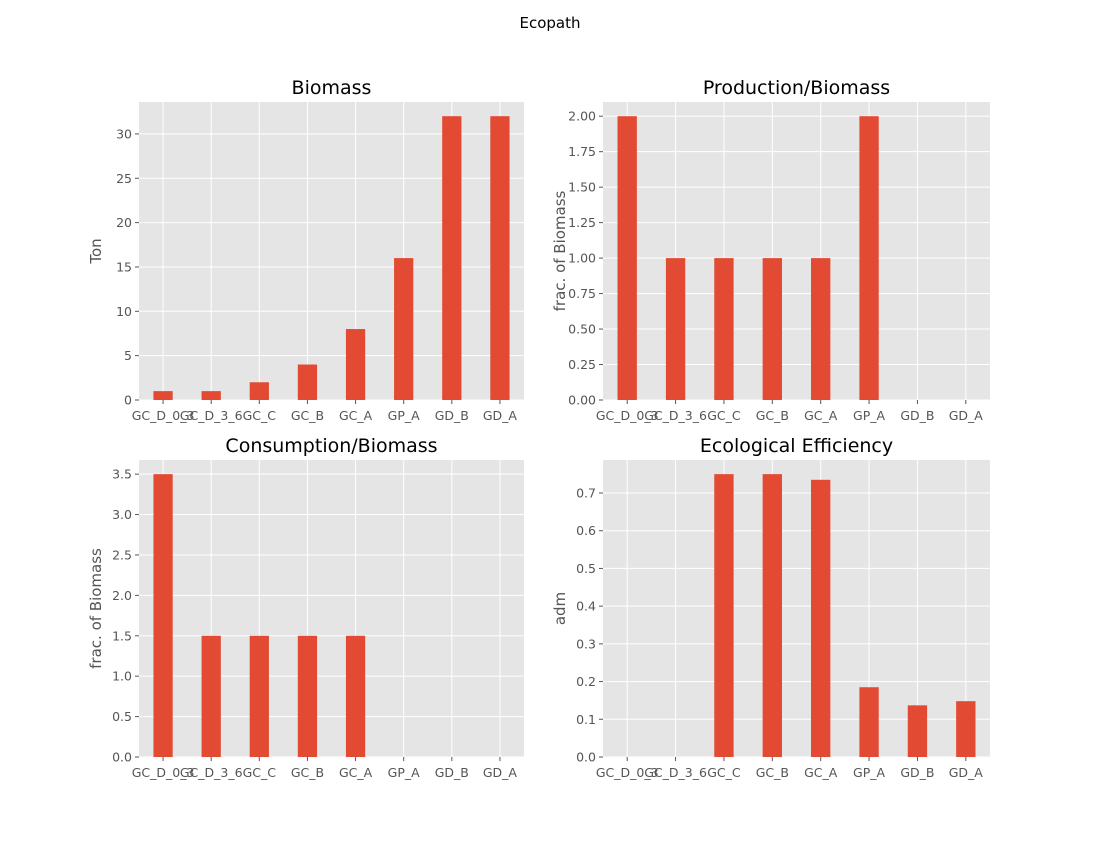  I want to click on y-tick-label: 0.00, so click(582, 400).